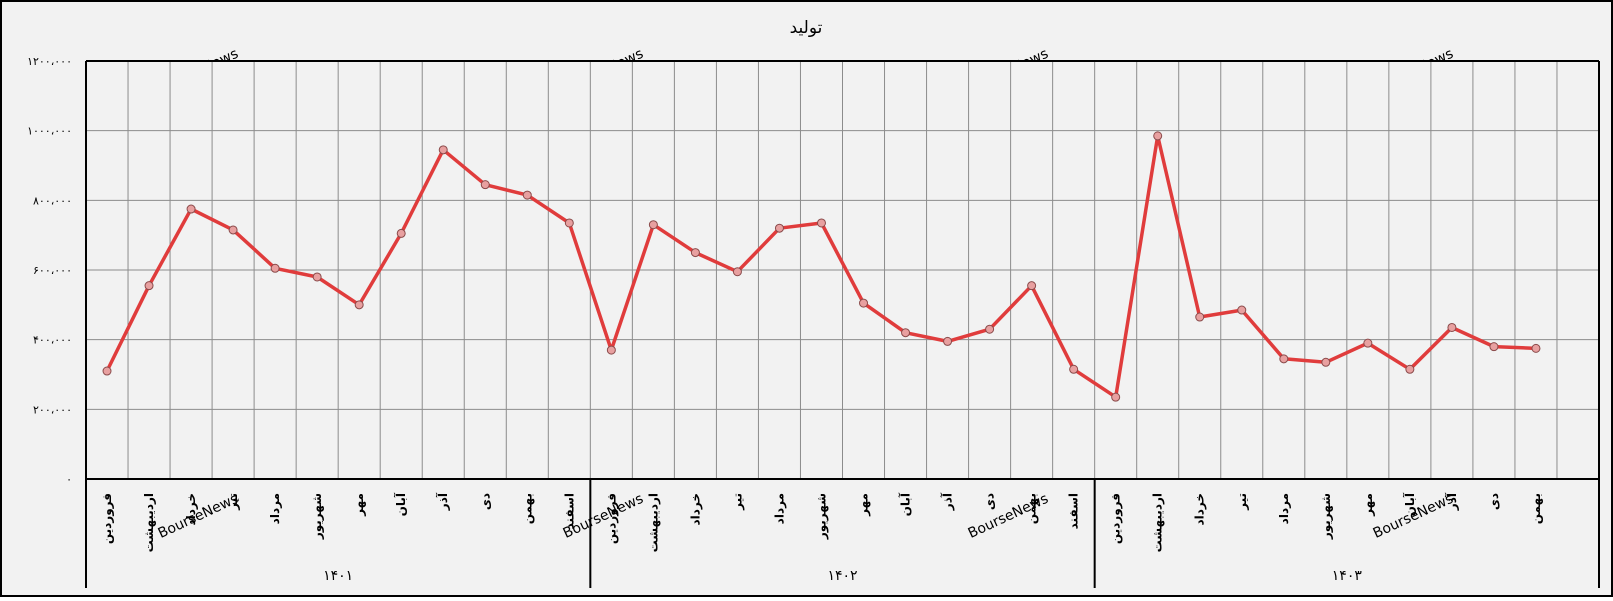 The height and width of the screenshot is (601, 1613). What do you see at coordinates (52, 409) in the screenshot?
I see `y-tick-label: ۲۰۰،۰۰۰` at bounding box center [52, 409].